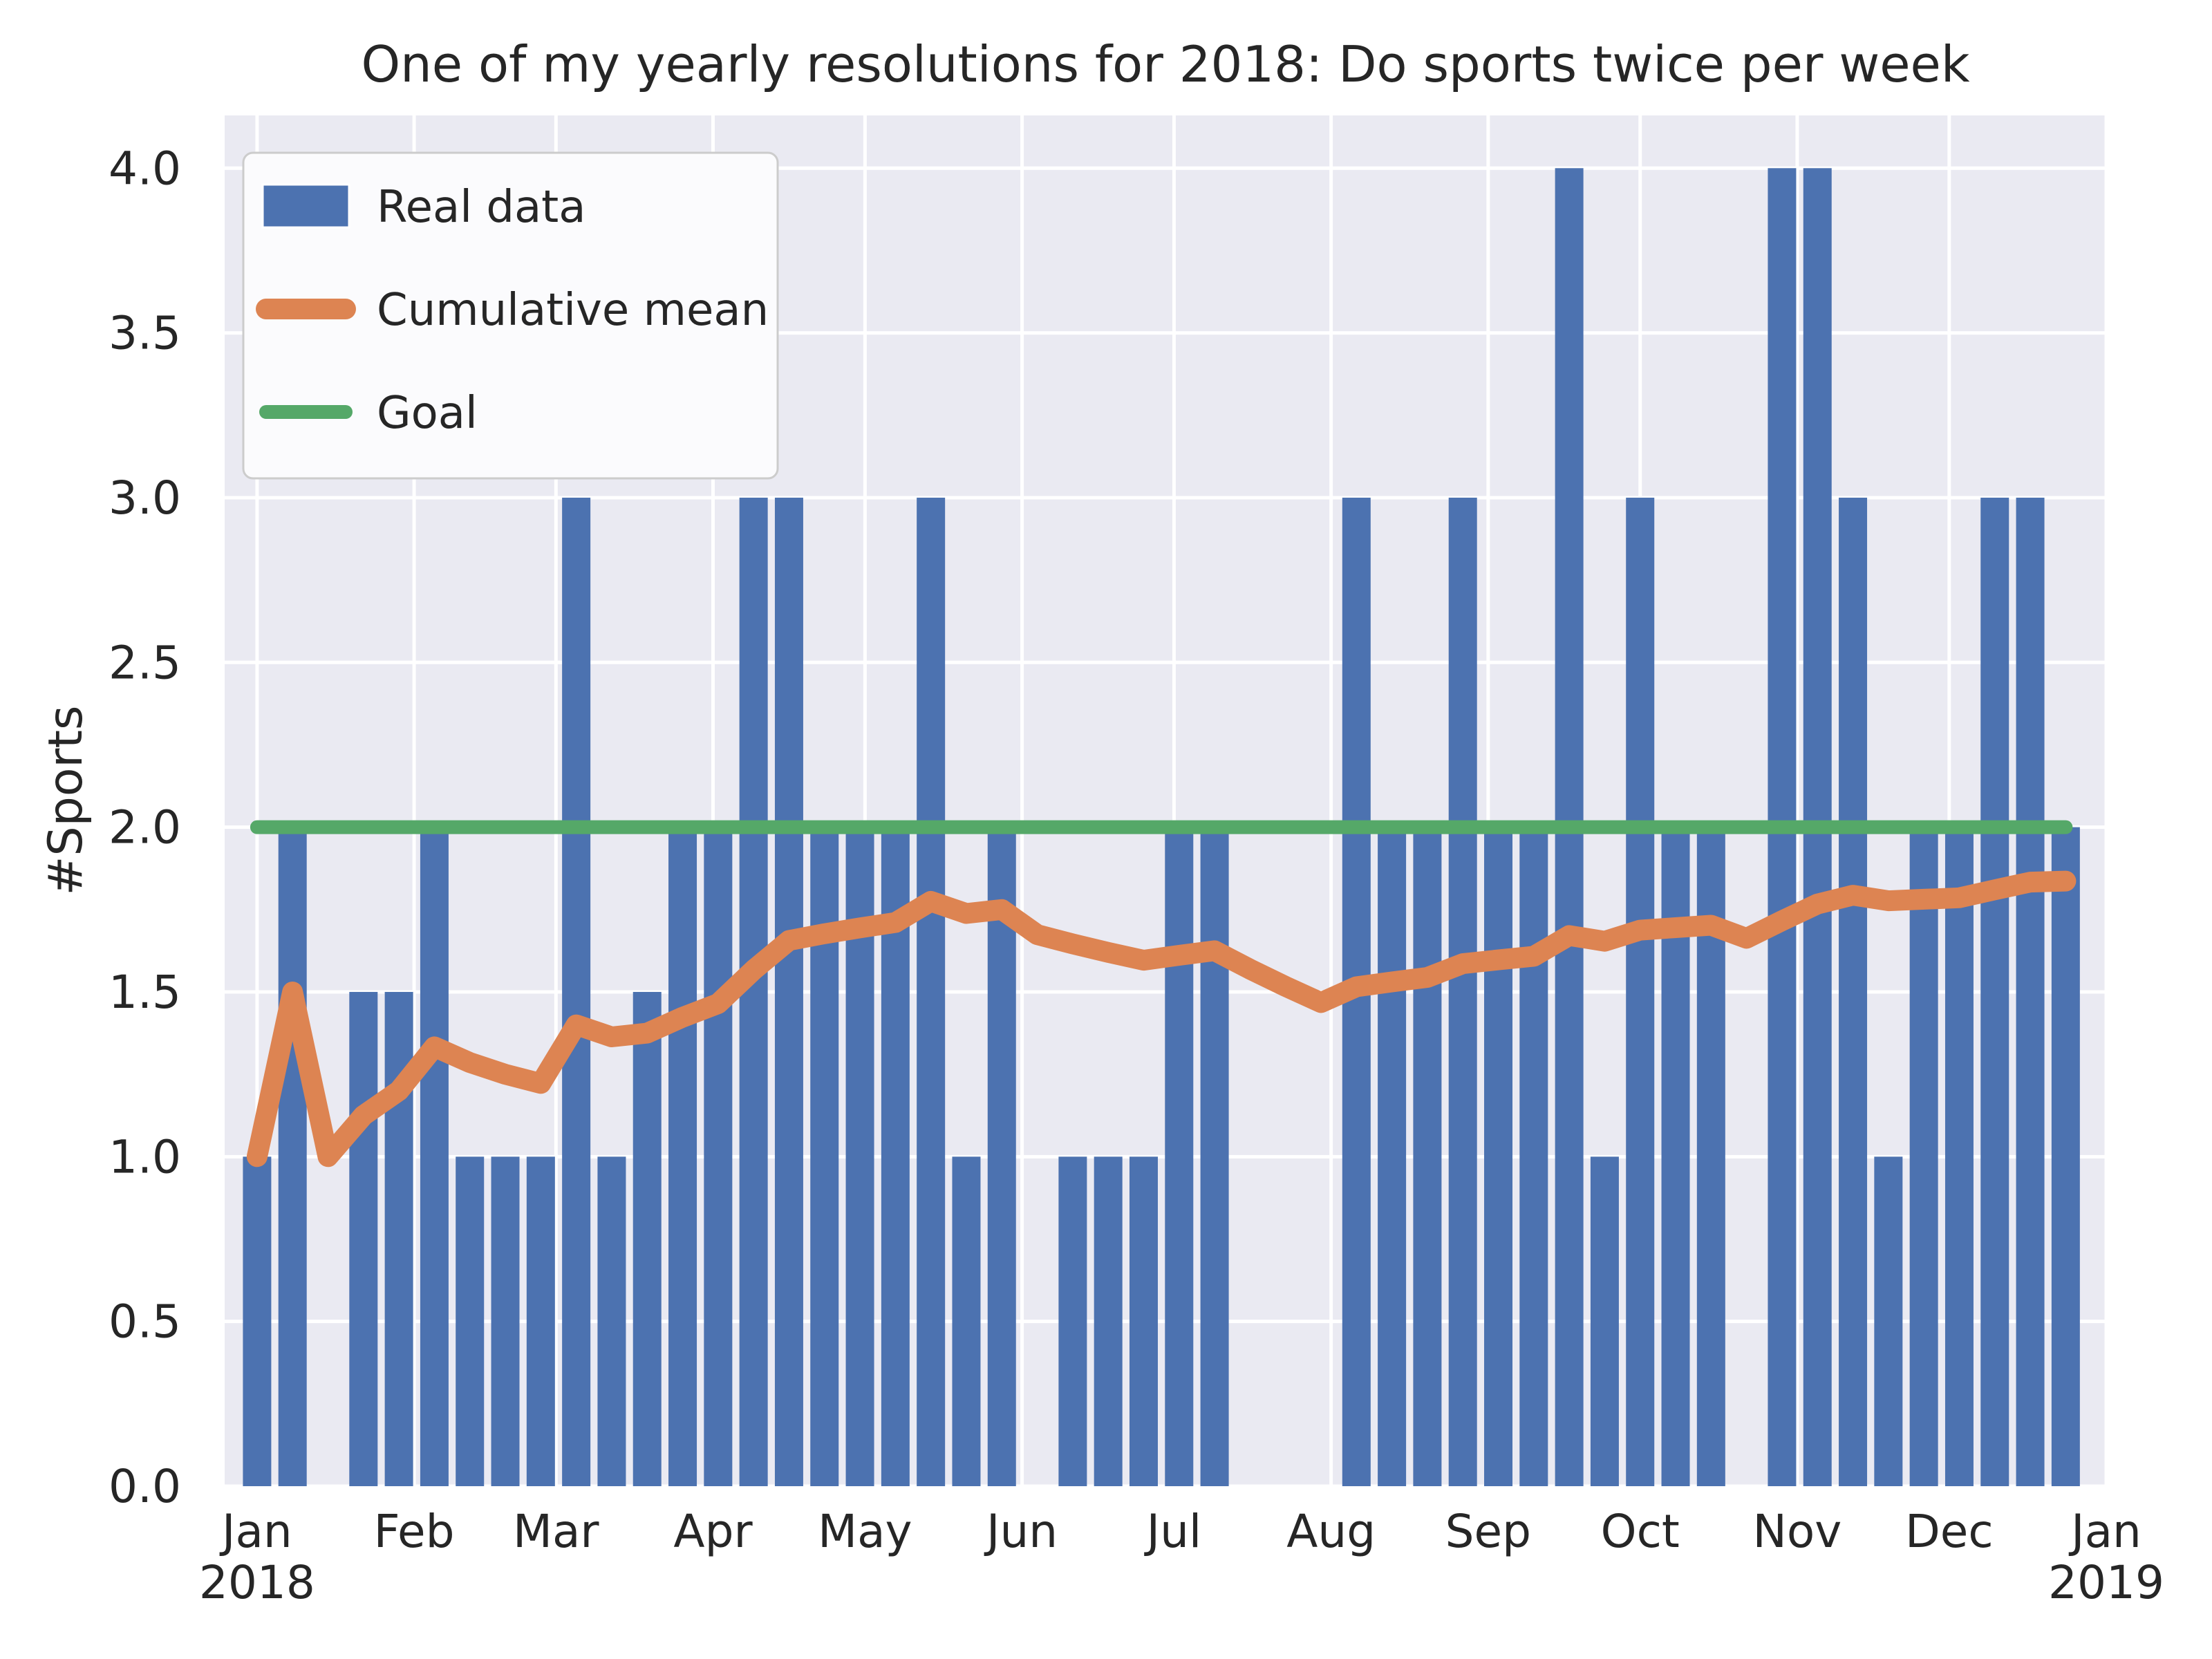 Image resolution: width=2212 pixels, height=1659 pixels. I want to click on y-tick-label: 0.0, so click(145, 1487).